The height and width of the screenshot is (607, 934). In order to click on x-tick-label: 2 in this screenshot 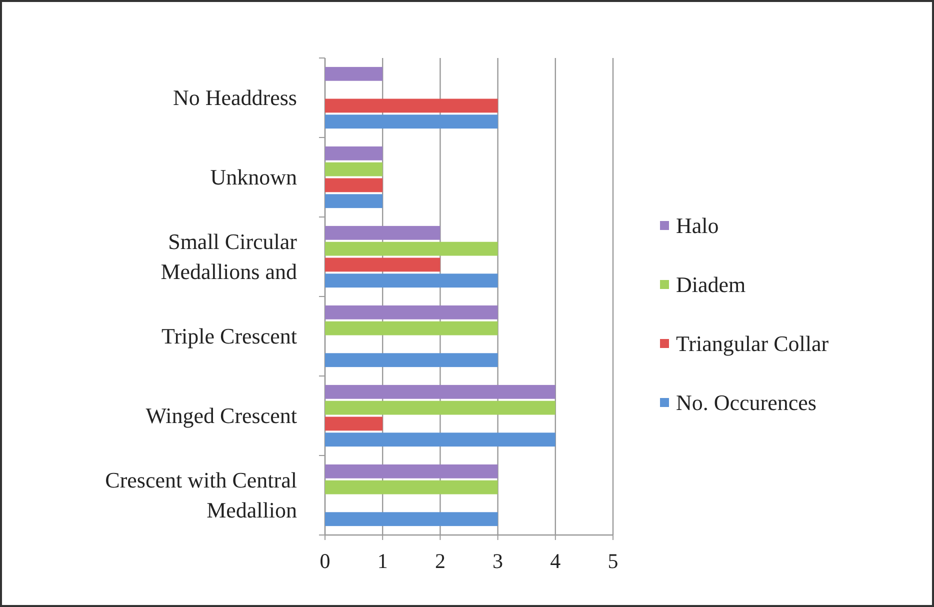, I will do `click(440, 561)`.